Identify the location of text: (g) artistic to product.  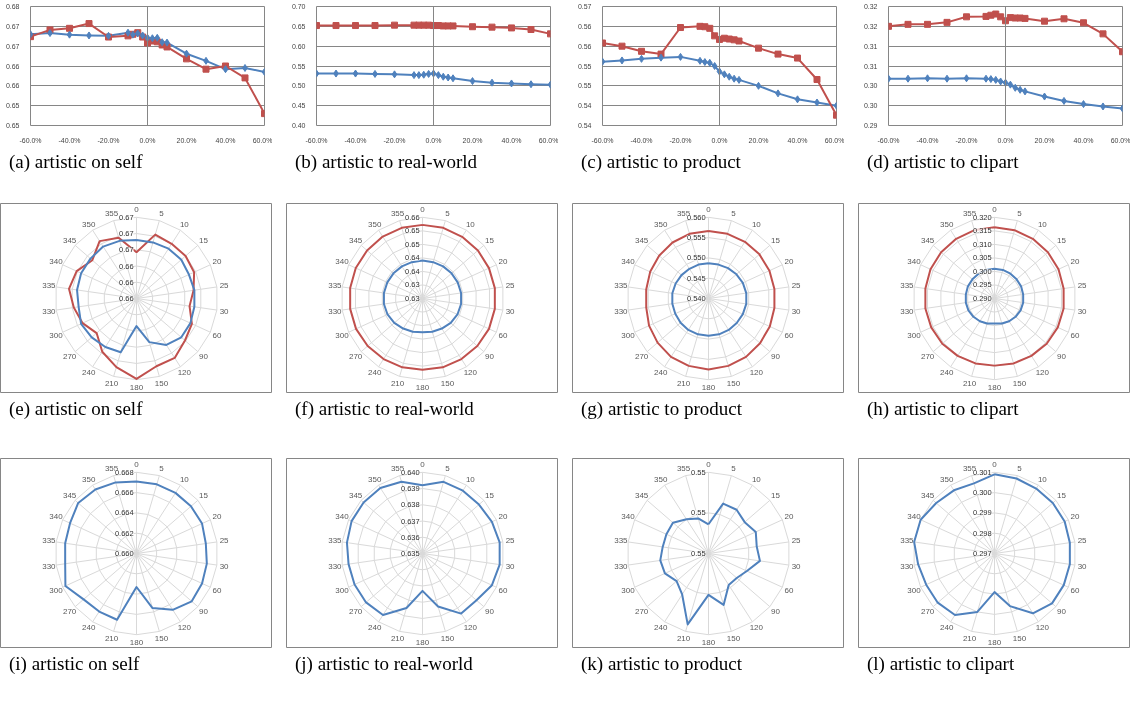
(661, 409).